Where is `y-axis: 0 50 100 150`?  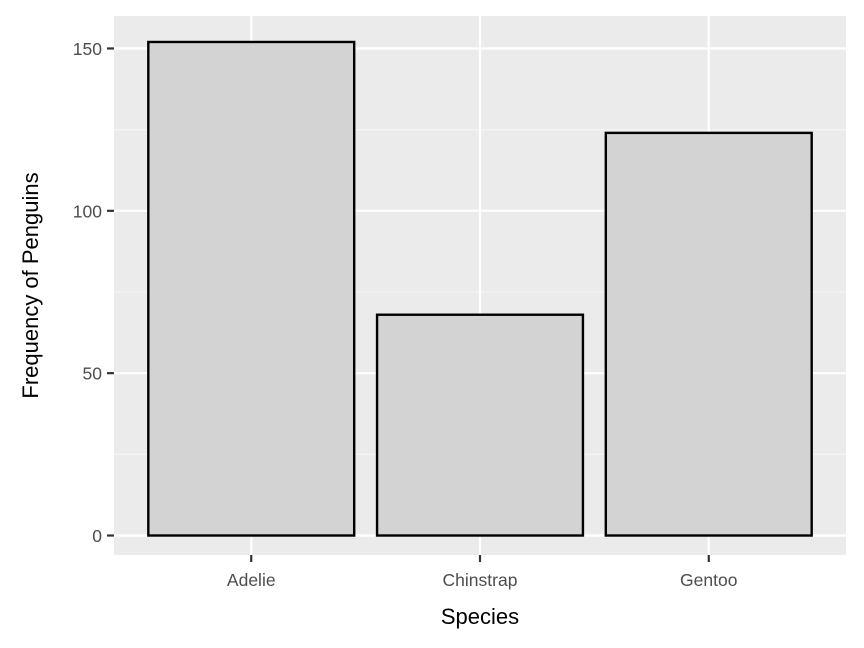
y-axis: 0 50 100 150 is located at coordinates (93, 292).